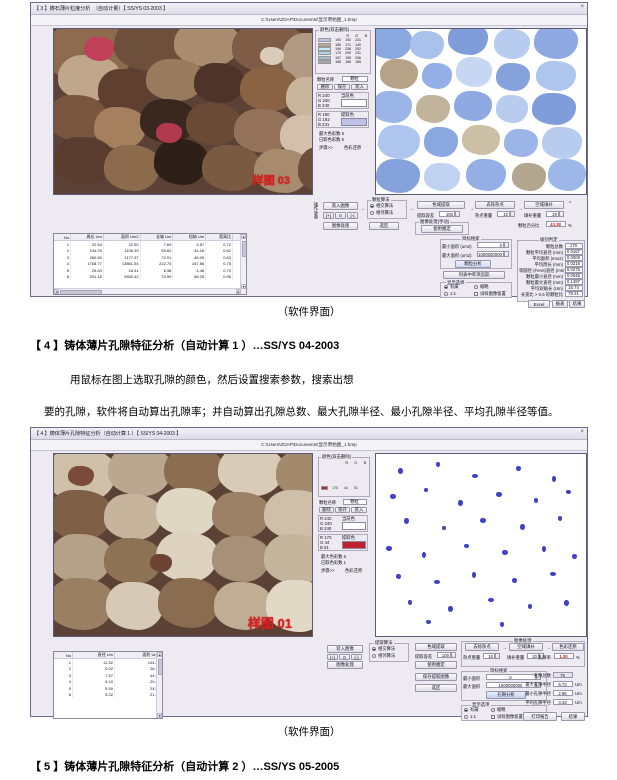 Image resolution: width=617 pixels, height=780 pixels. Describe the element at coordinates (343, 40) in the screenshot. I see `palette-row: 190 192 231` at that location.